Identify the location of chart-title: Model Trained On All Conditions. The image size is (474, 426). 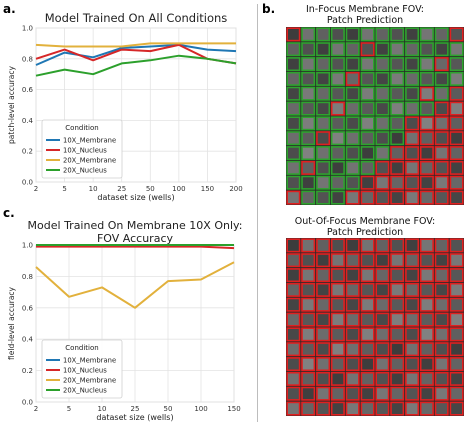
(136, 18).